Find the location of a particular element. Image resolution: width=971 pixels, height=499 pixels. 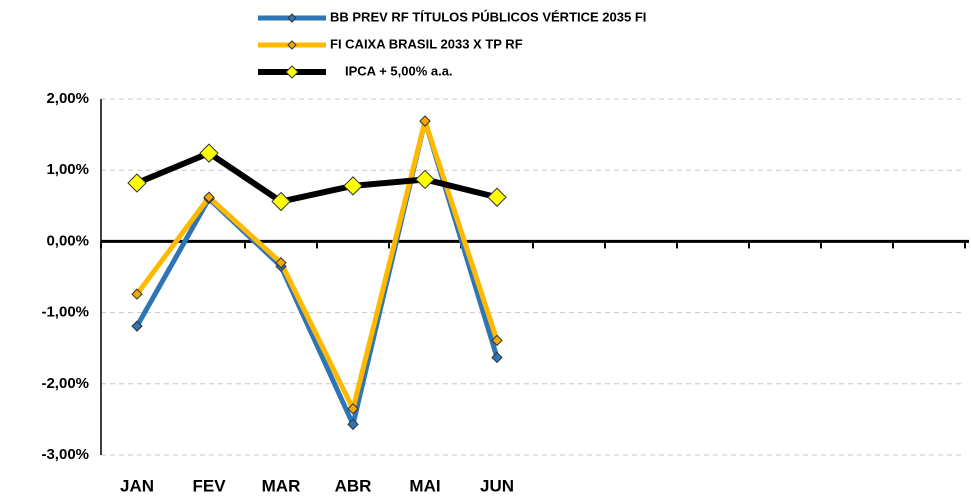

legend-label: FI CAIXA BRASIL 2033 X TP RF is located at coordinates (426, 43).